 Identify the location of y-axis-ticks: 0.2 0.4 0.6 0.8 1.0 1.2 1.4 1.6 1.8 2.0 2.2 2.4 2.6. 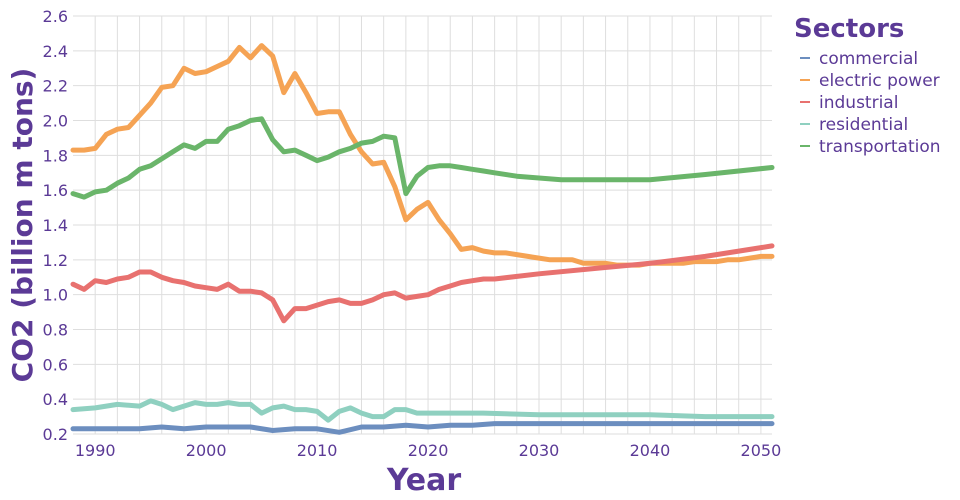
(55, 225).